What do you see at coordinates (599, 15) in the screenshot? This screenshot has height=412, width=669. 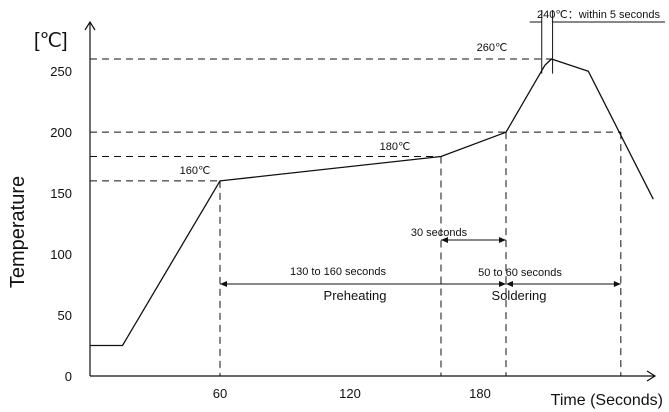 I see `annotation-peak-window: 240℃：within 5 seconds` at bounding box center [599, 15].